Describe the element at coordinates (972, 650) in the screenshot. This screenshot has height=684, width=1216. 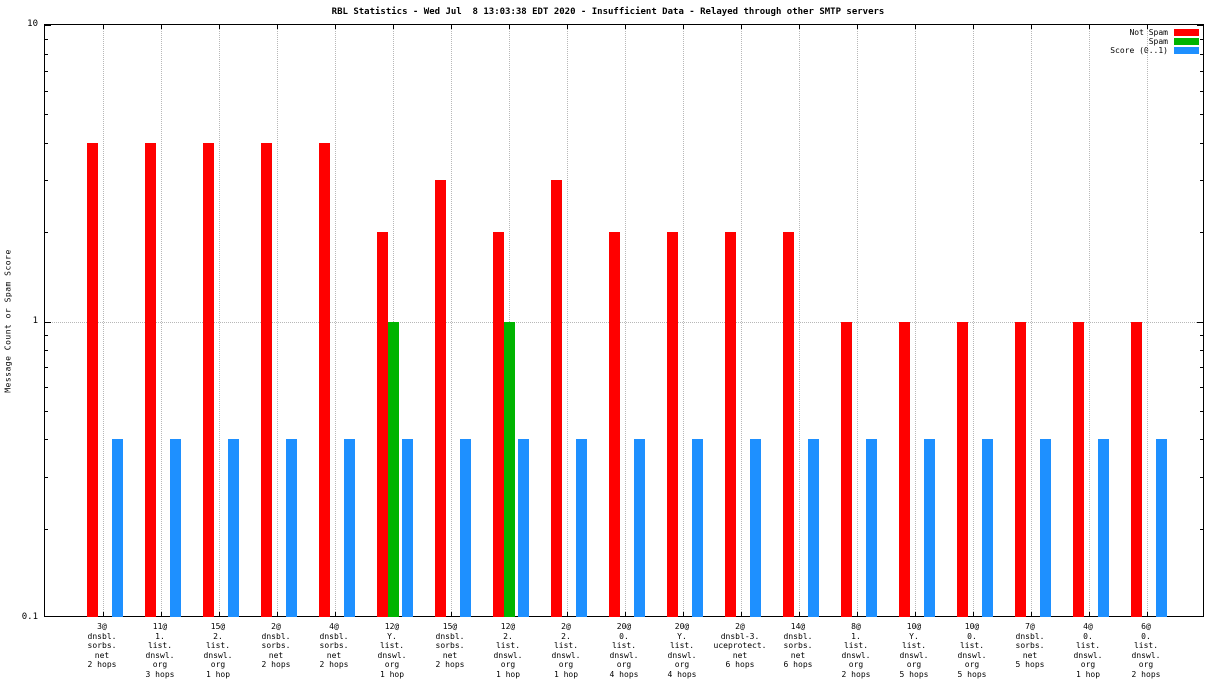
I see `x-category-label: 10@ 0. list. dnswl. org 5 hops` at that location.